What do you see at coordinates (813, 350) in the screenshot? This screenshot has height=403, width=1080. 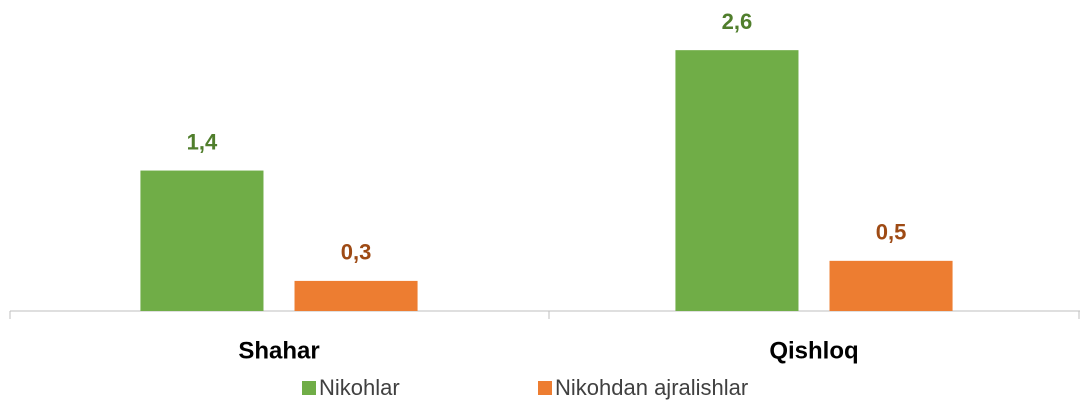 I see `x-tick-label: Qishloq` at bounding box center [813, 350].